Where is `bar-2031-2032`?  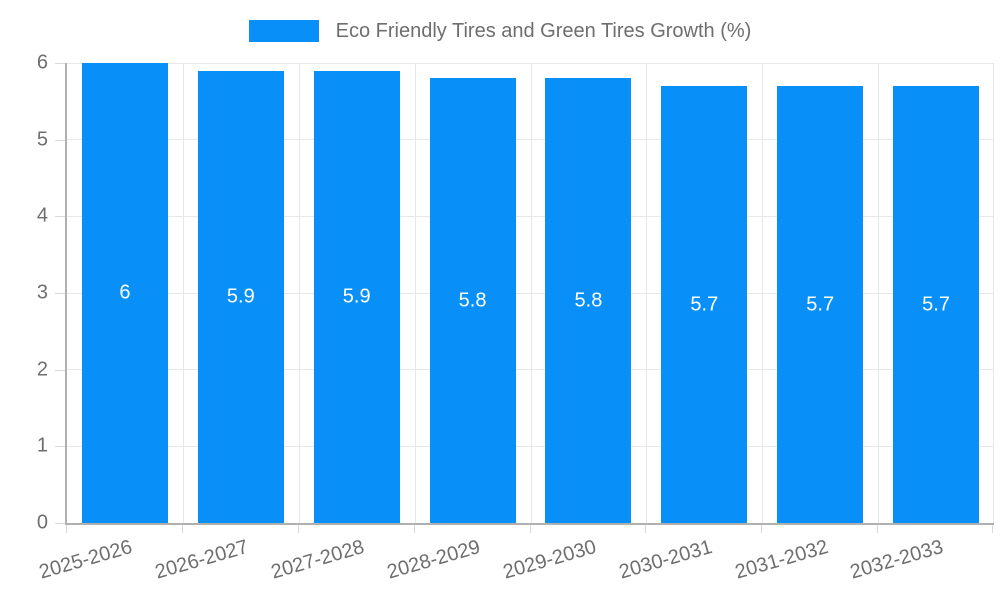 bar-2031-2032 is located at coordinates (820, 304).